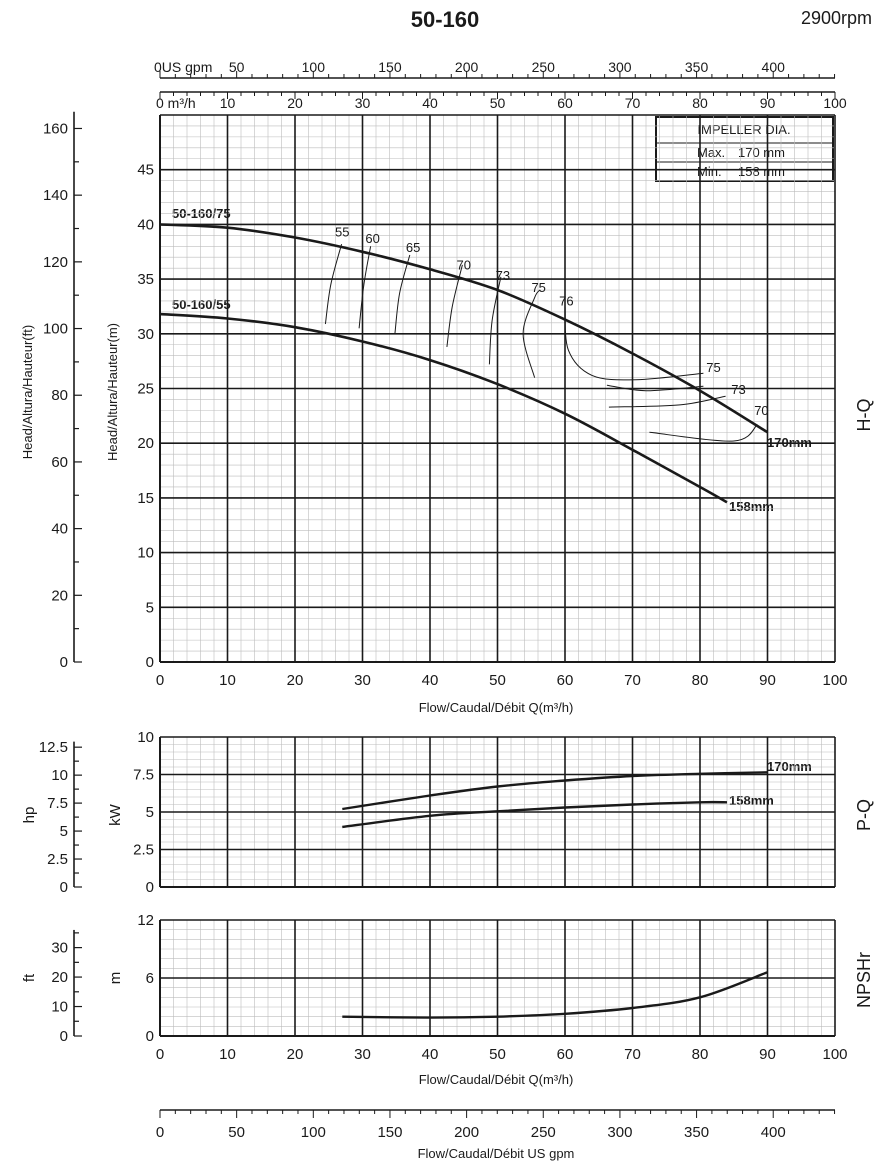 The height and width of the screenshot is (1166, 879). I want to click on npsh-panel-label: NPSHr, so click(864, 980).